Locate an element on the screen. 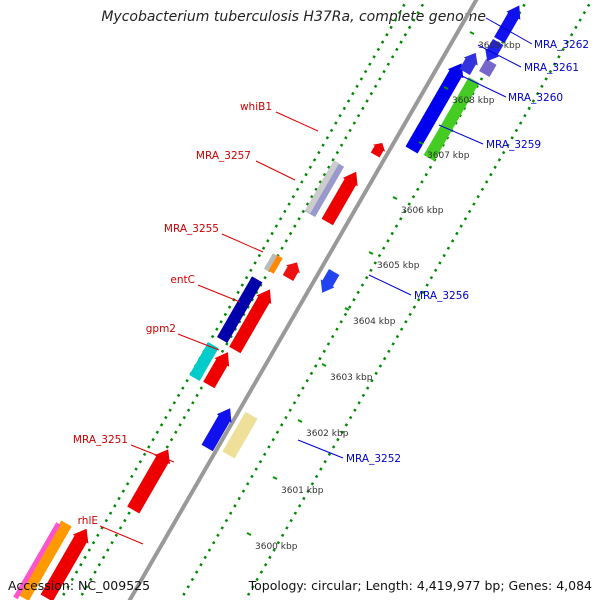  feature-label: MRA_3262 is located at coordinates (561, 45).